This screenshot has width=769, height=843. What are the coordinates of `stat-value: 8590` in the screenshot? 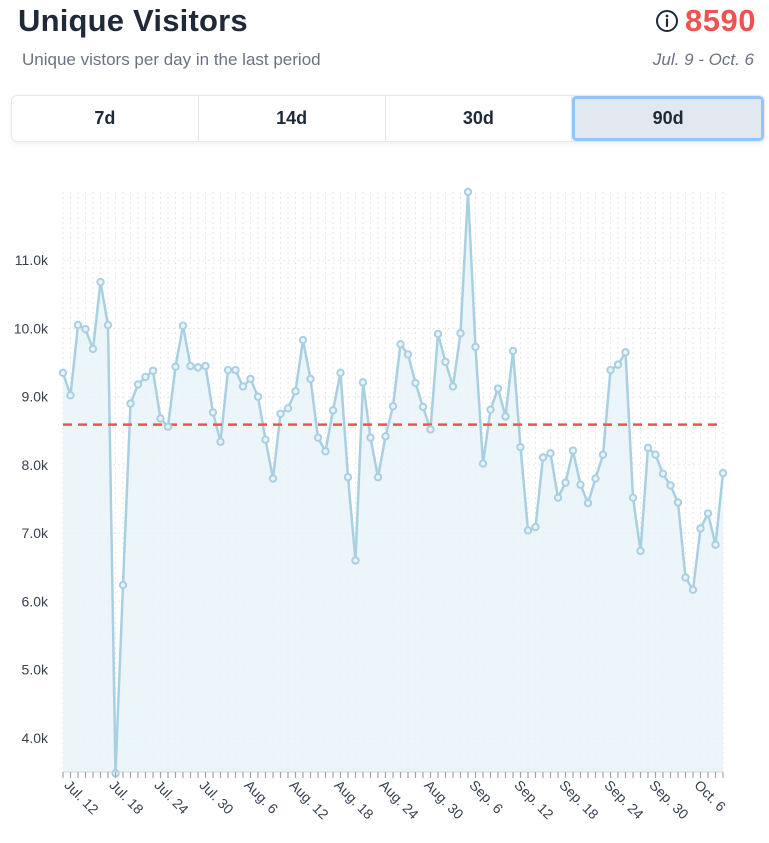 It's located at (720, 20).